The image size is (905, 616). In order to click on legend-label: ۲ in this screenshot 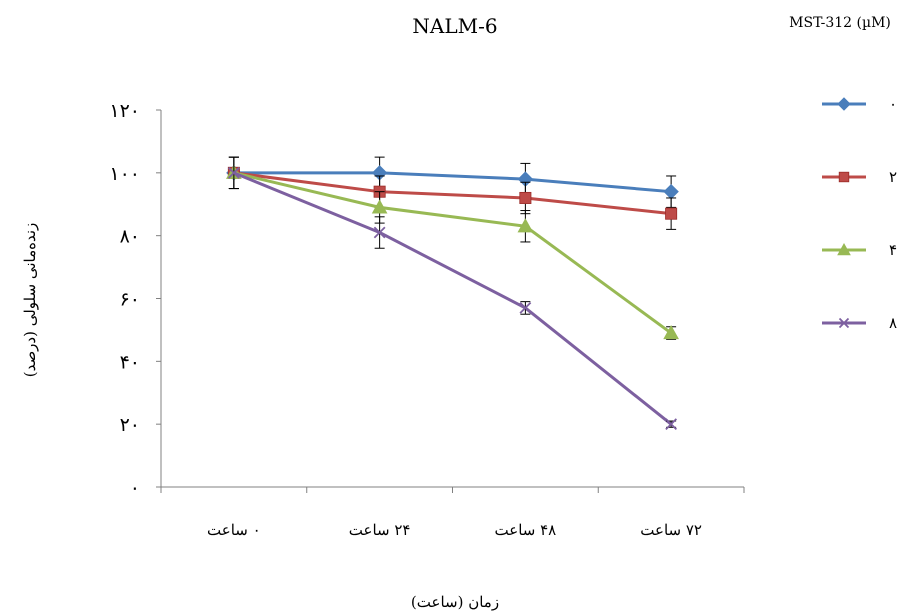, I will do `click(893, 177)`.